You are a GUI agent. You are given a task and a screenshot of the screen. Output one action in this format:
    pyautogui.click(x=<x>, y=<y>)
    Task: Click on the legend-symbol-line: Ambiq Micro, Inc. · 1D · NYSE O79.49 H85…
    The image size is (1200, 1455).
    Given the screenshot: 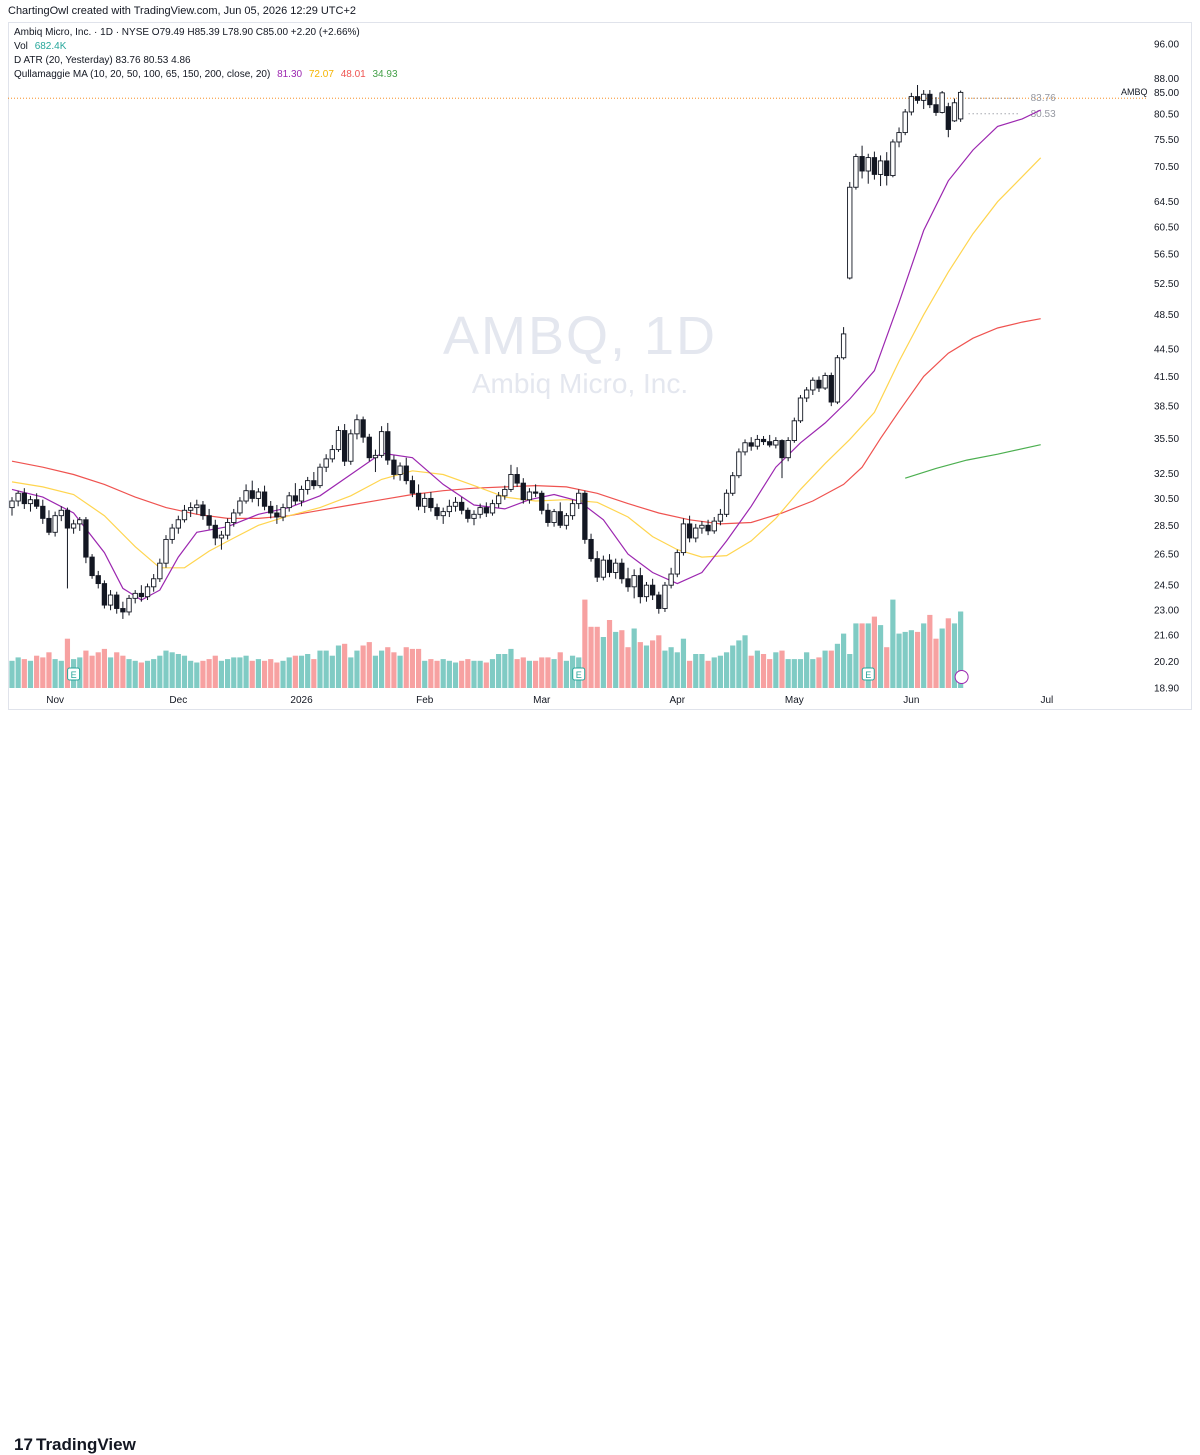 What is the action you would take?
    pyautogui.click(x=189, y=32)
    